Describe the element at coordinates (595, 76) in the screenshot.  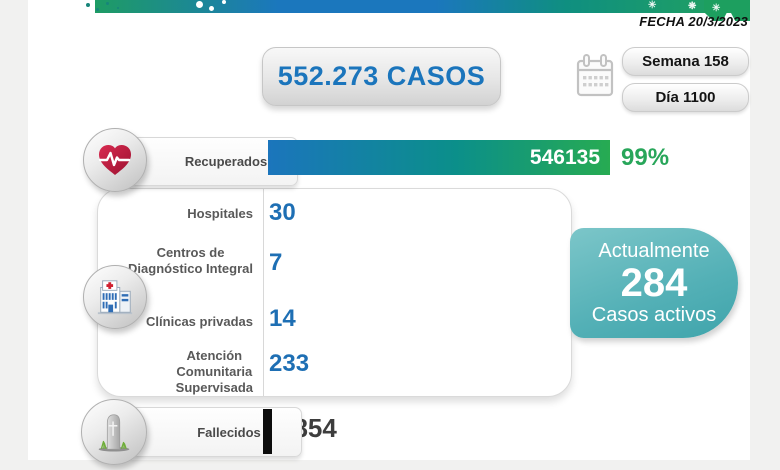
I see `calendar-icon` at that location.